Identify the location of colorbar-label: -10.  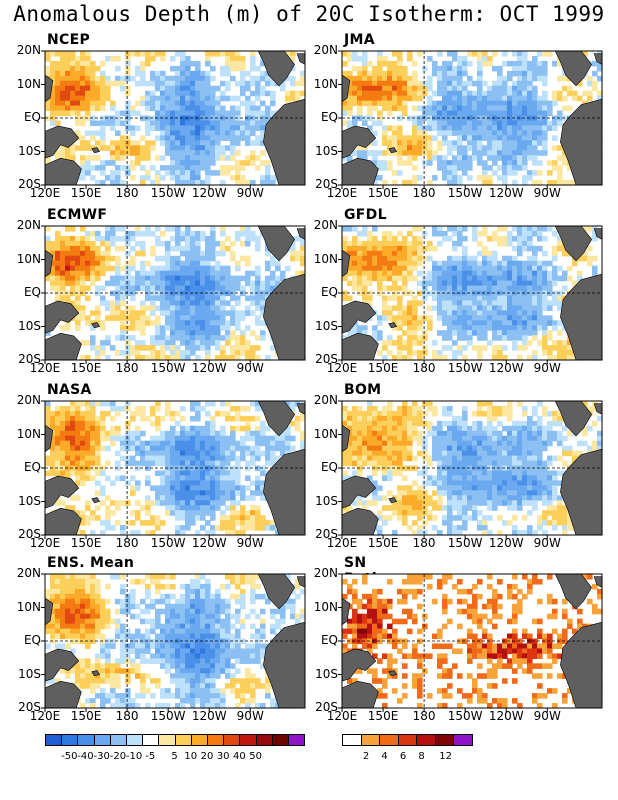
(134, 756).